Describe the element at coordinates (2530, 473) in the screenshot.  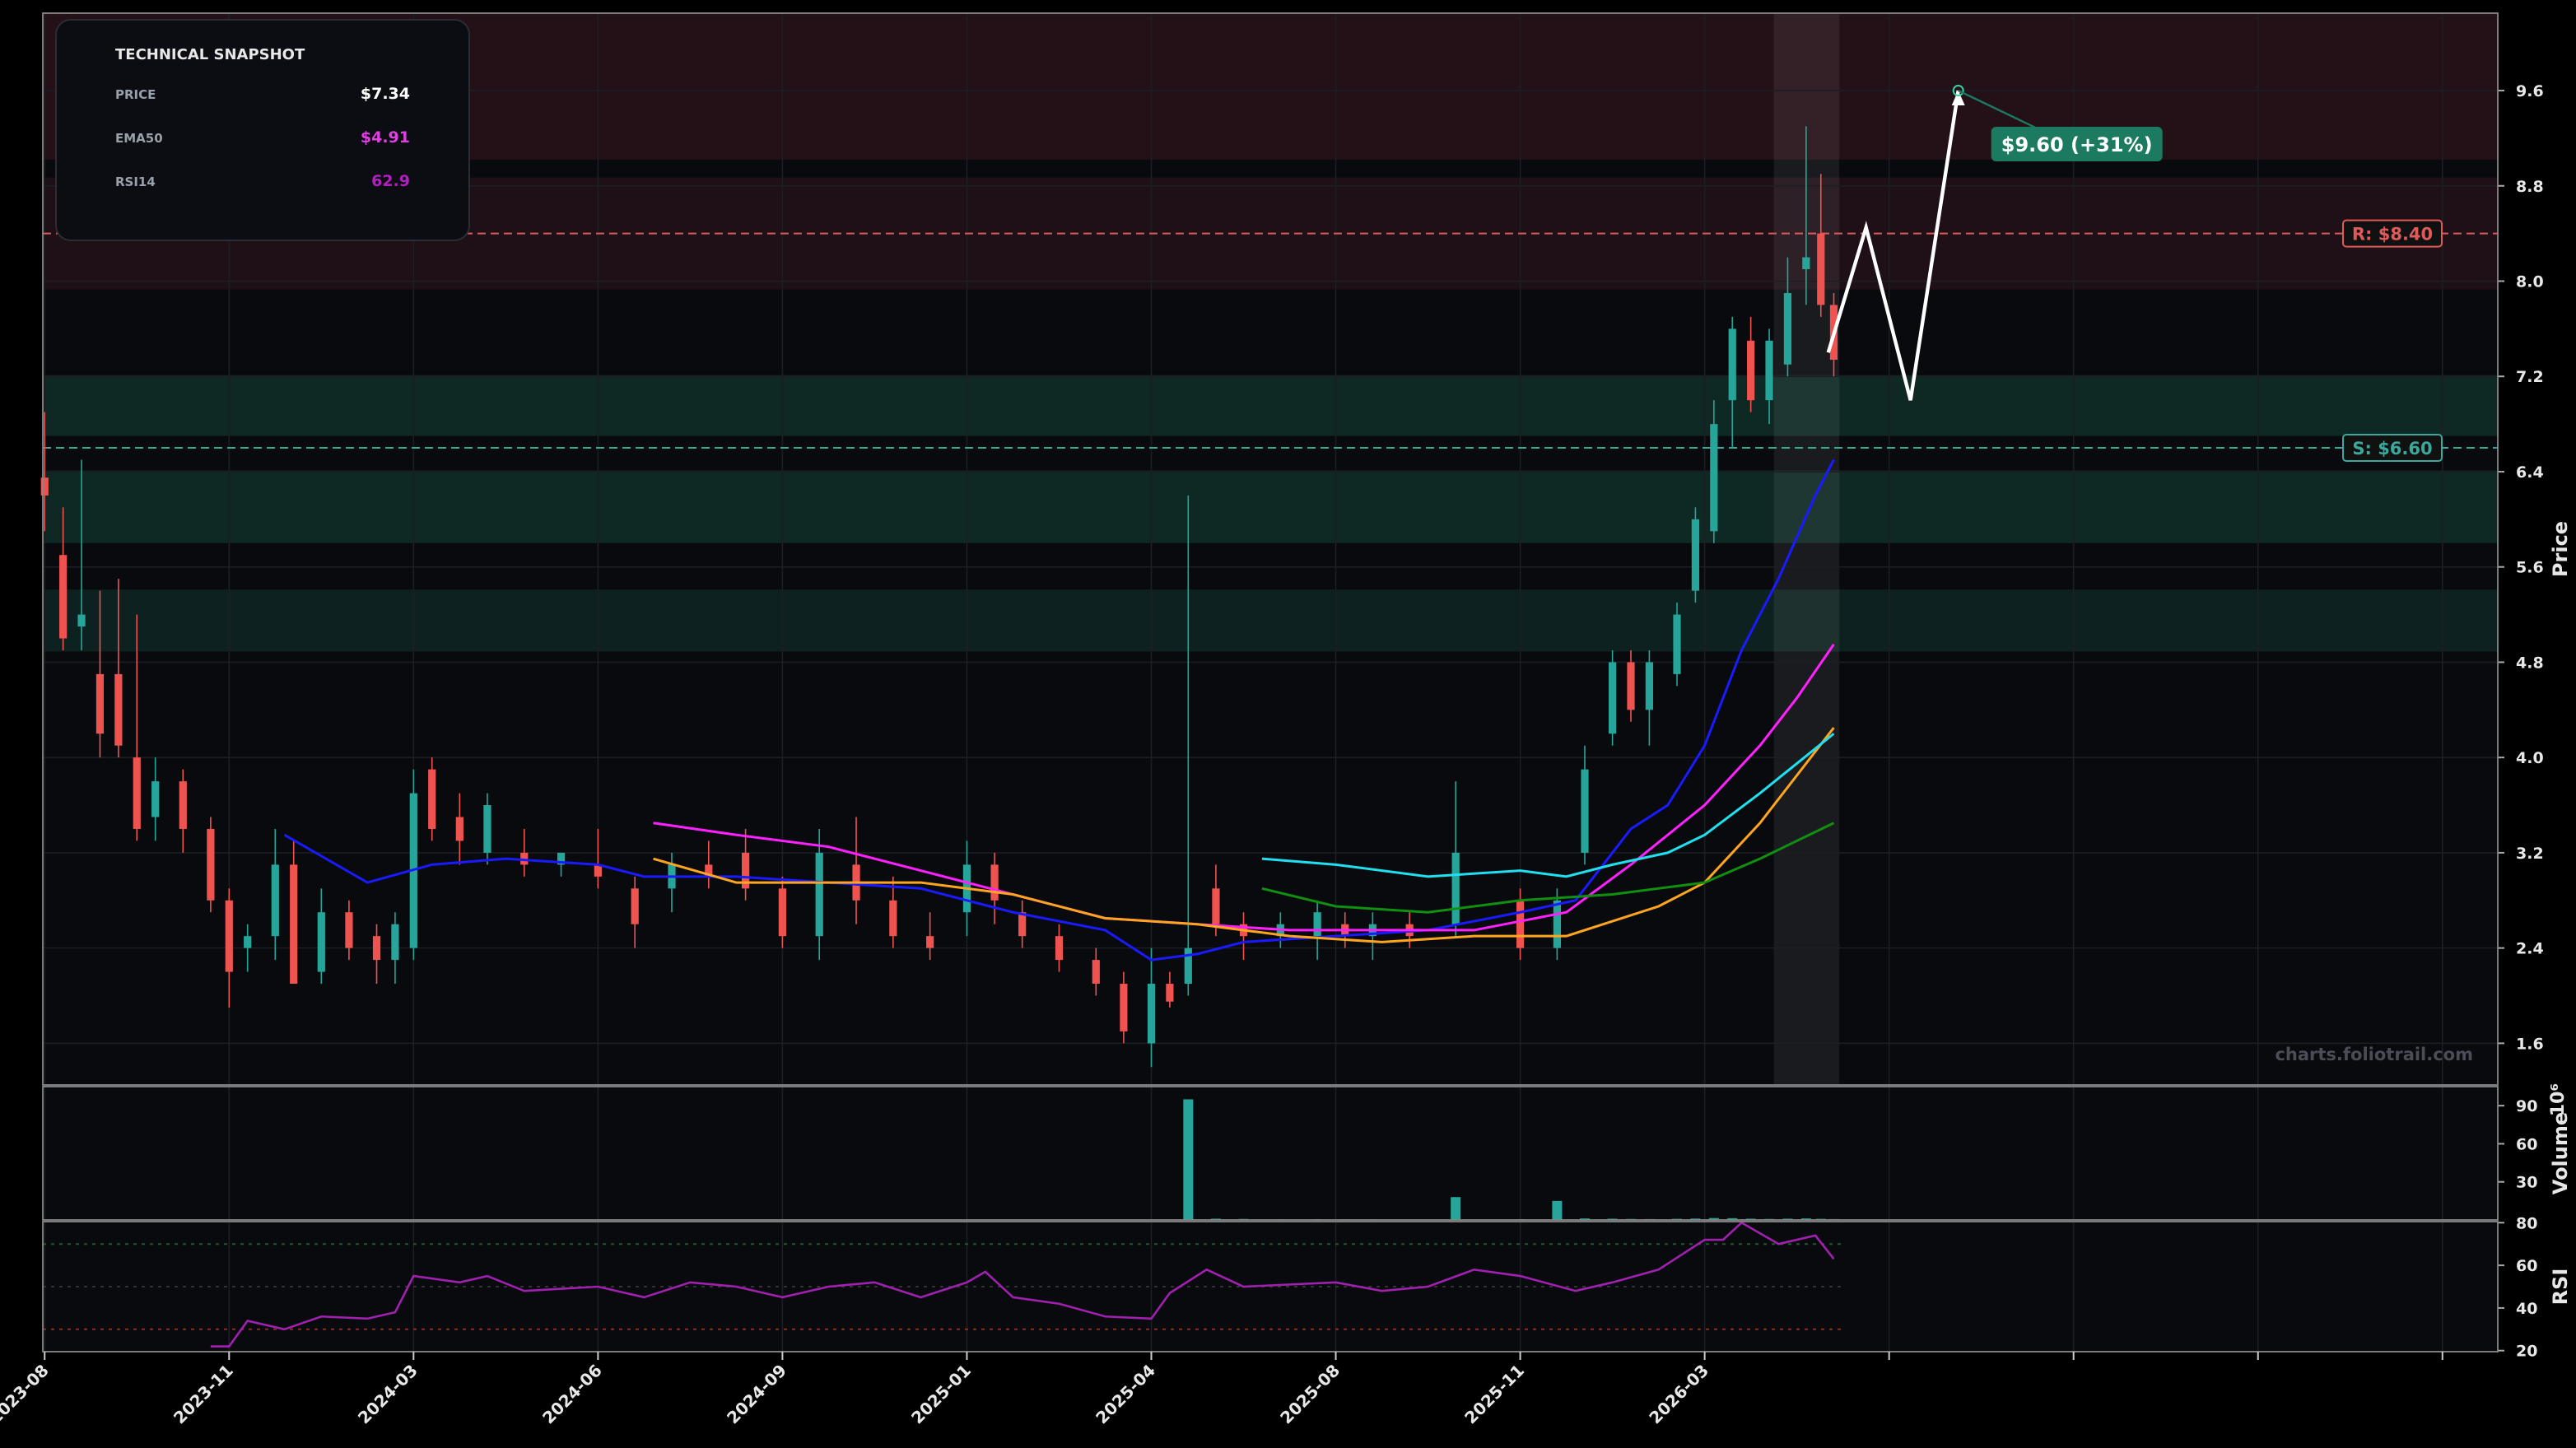
I see `y-tick-label: 6.4` at that location.